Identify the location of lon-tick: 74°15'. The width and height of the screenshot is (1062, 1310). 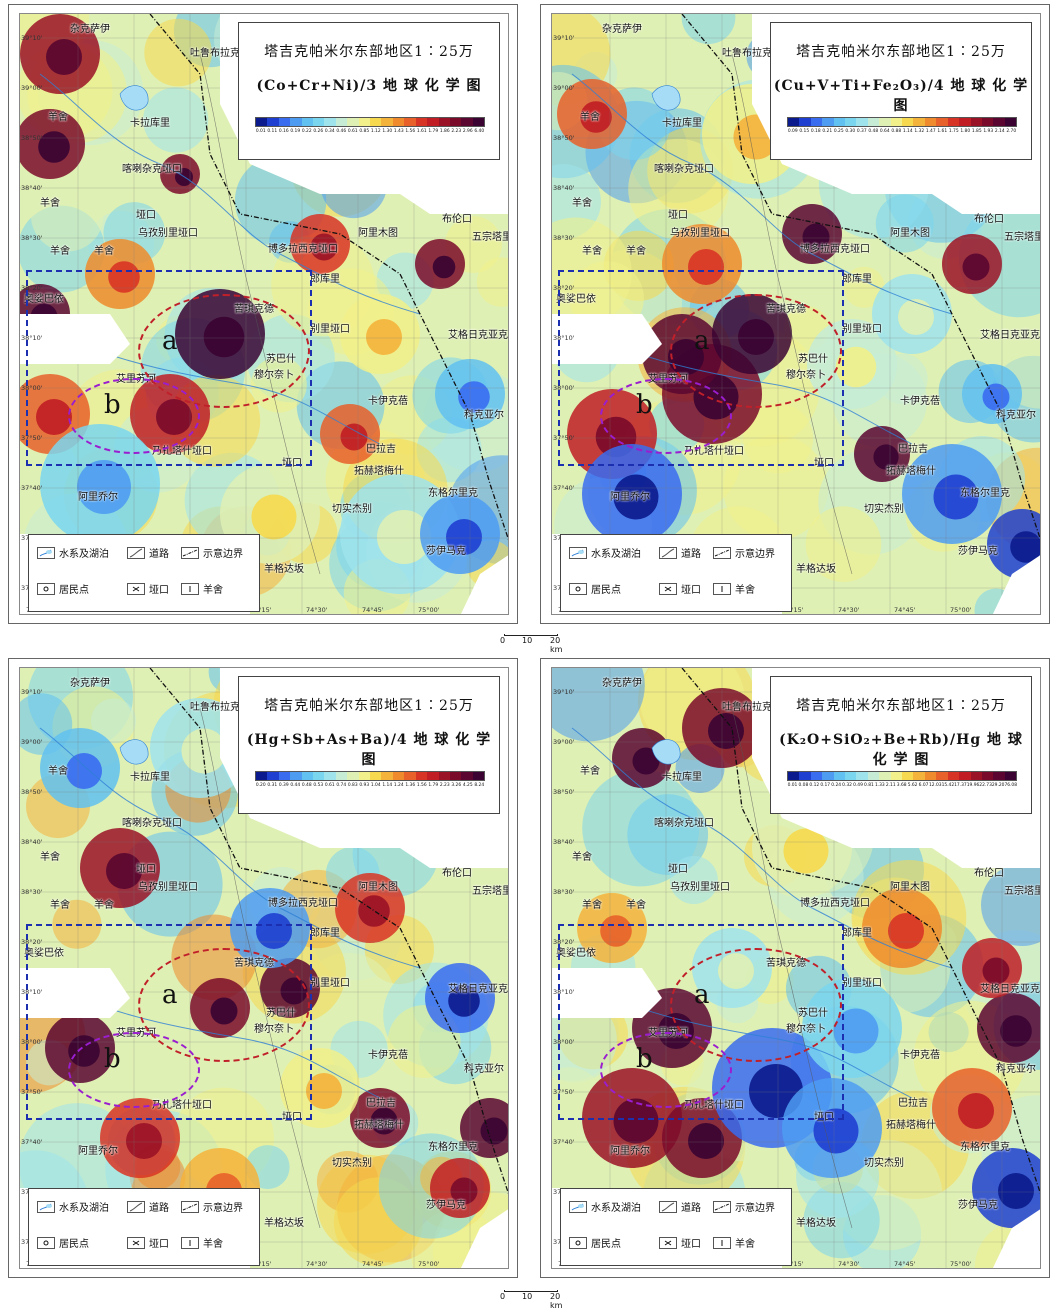
(261, 610).